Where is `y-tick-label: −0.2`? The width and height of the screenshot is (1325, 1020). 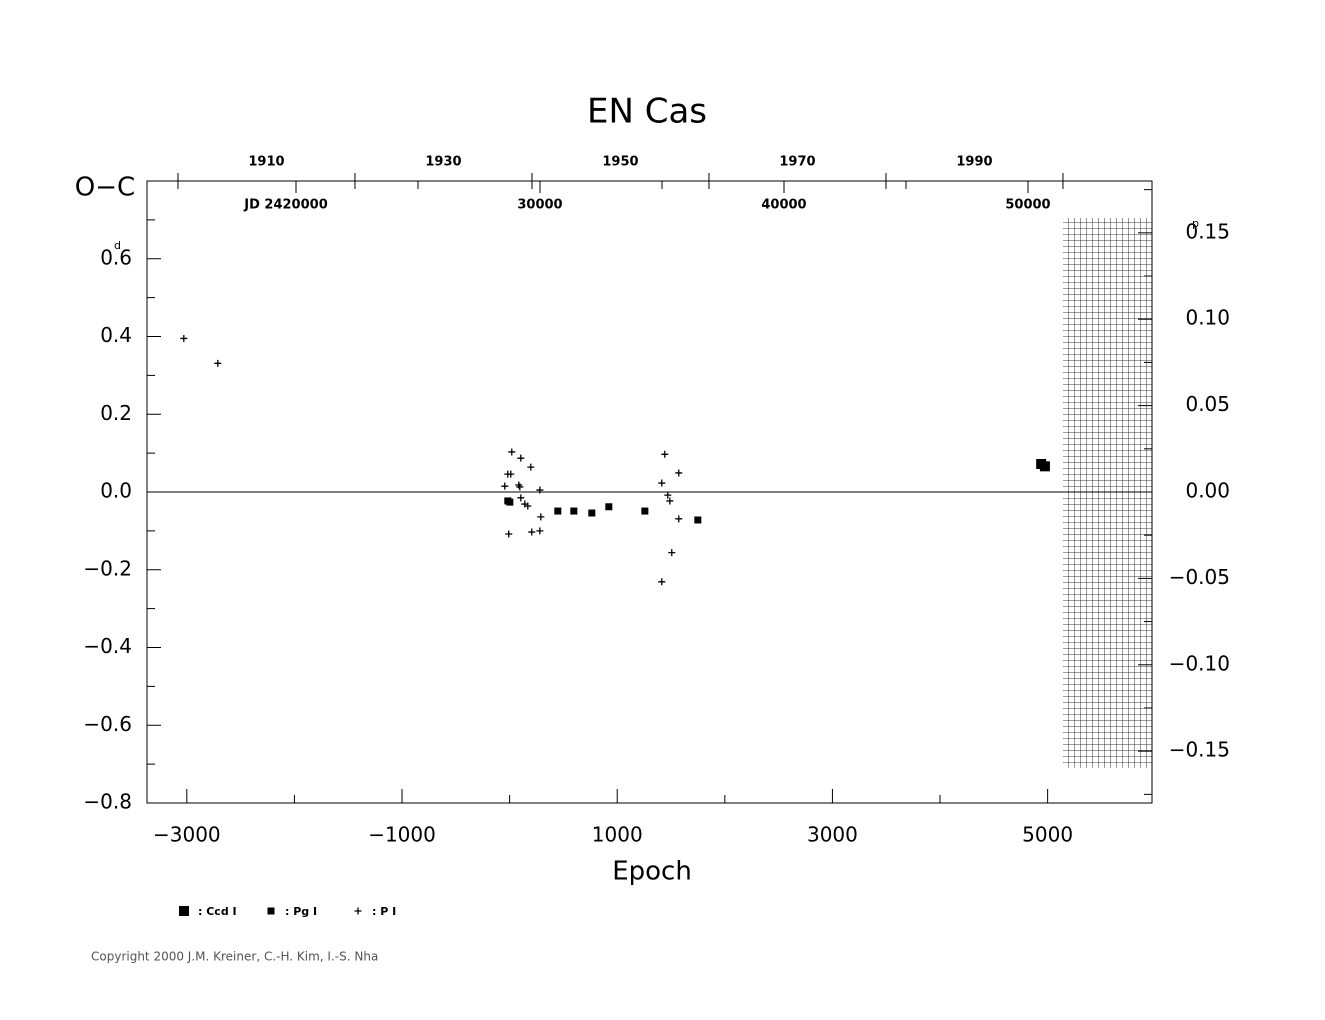 y-tick-label: −0.2 is located at coordinates (107, 568).